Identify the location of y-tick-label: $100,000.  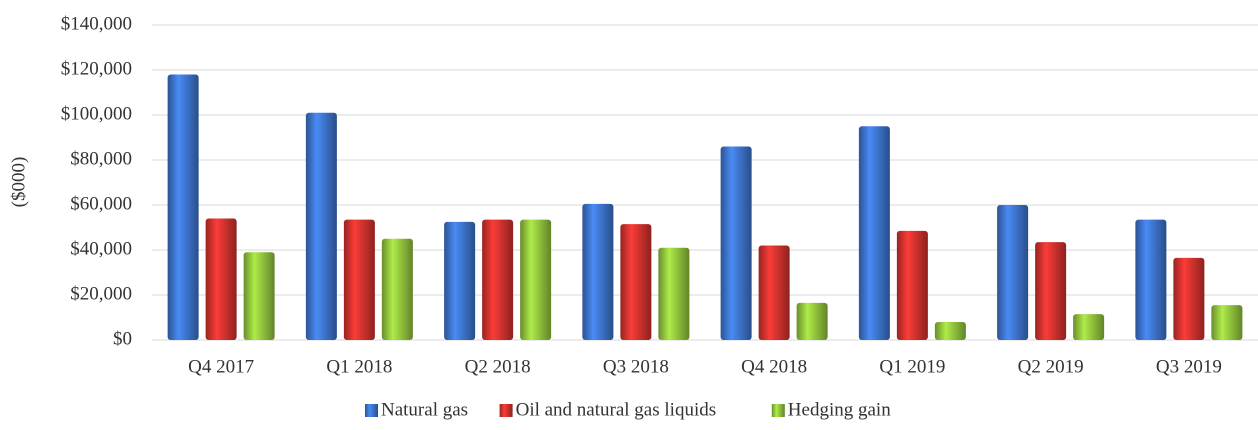
(96, 113).